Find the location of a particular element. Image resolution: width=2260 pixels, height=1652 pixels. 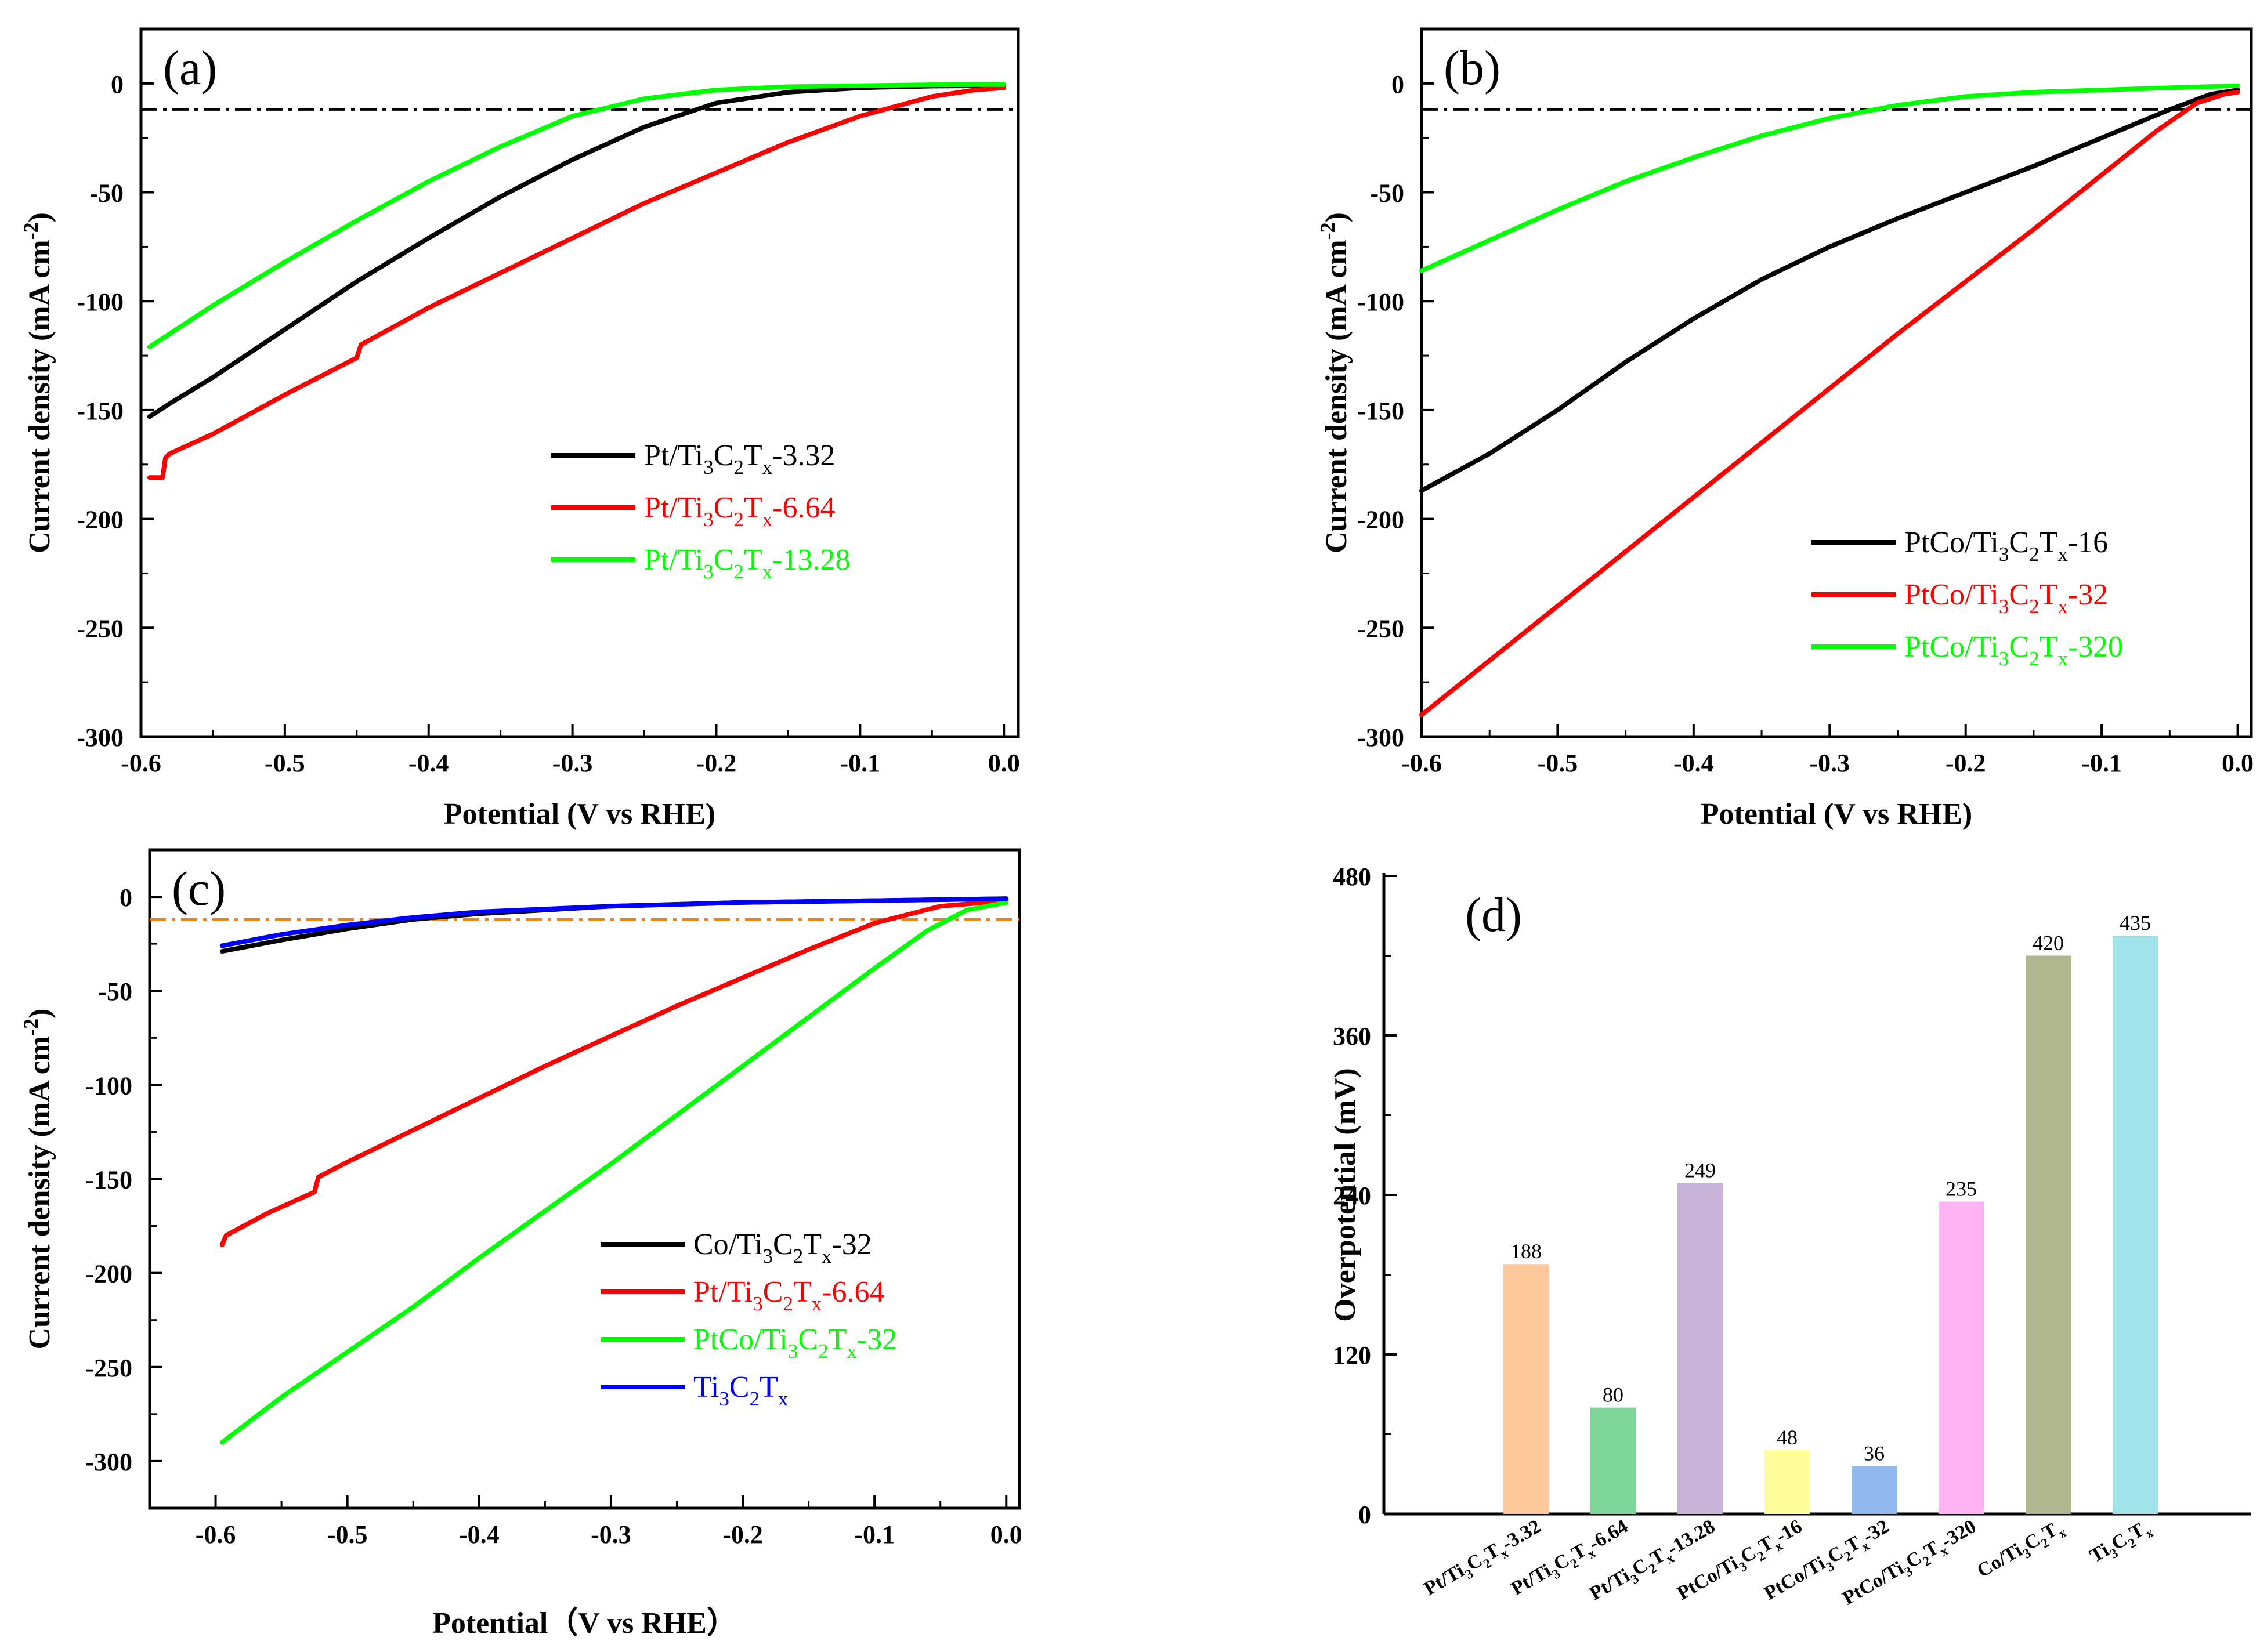

bar-value-label: 420 is located at coordinates (2048, 943).